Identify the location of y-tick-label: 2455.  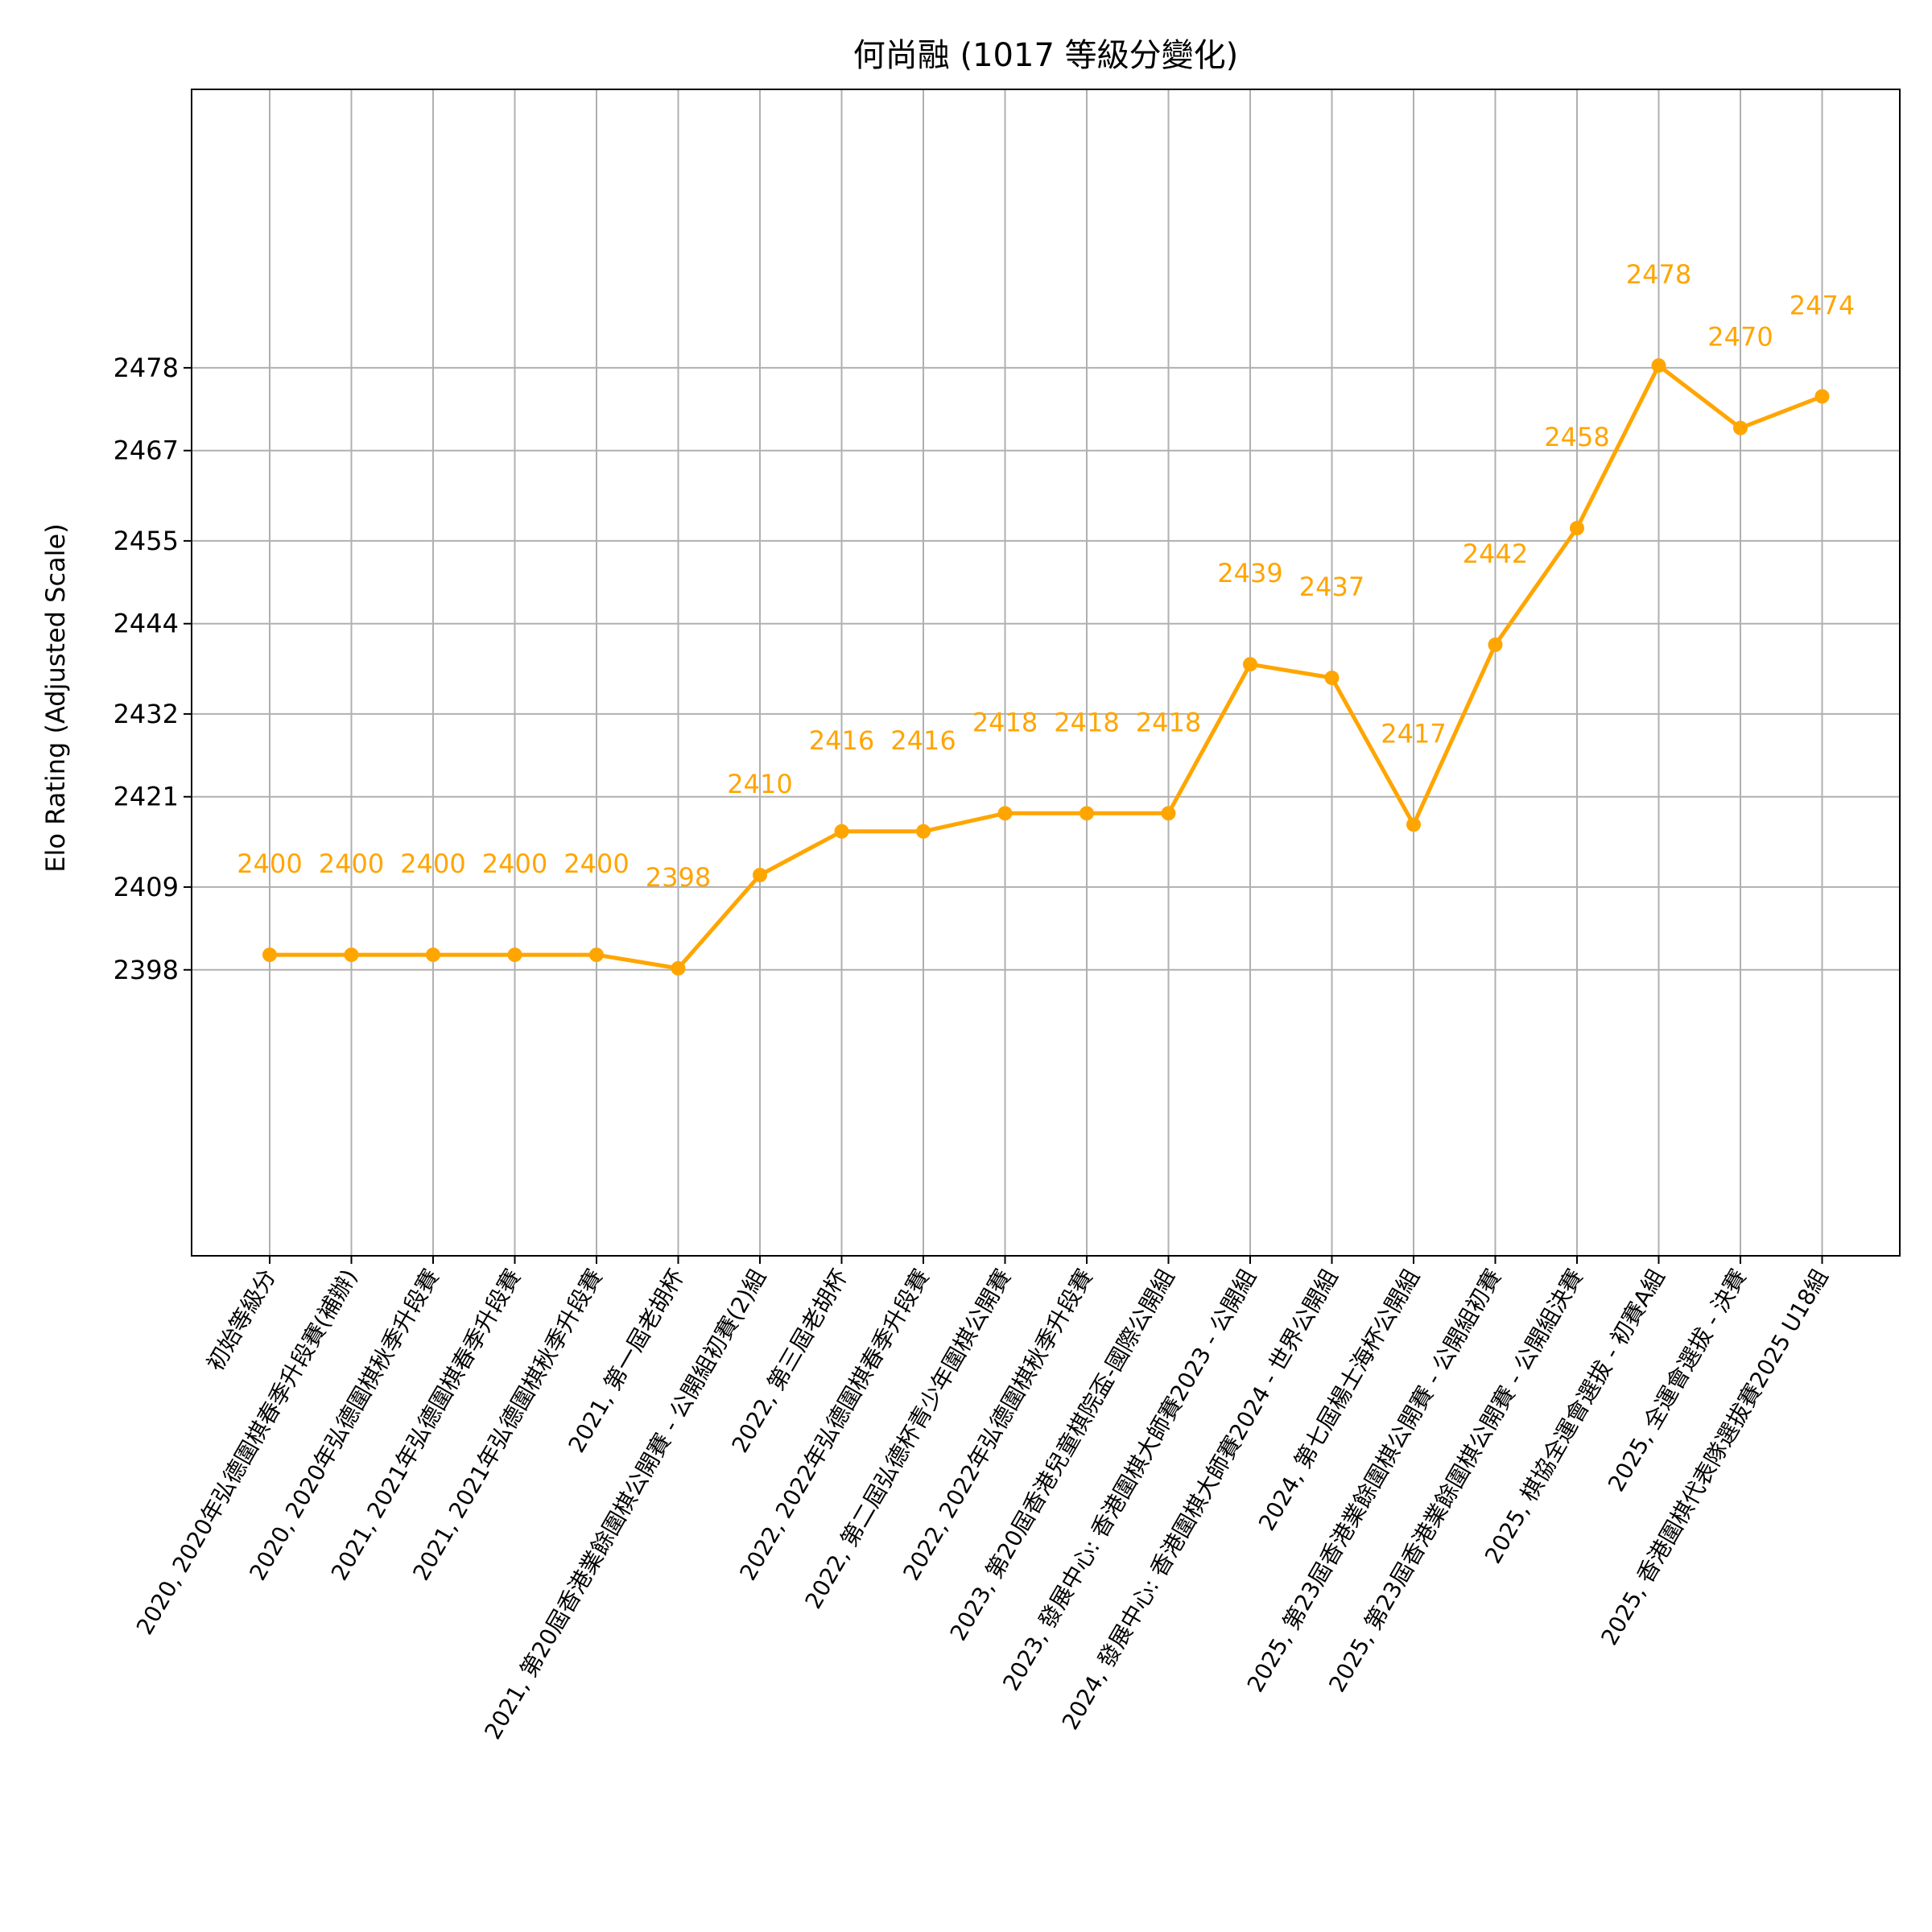
(146, 541).